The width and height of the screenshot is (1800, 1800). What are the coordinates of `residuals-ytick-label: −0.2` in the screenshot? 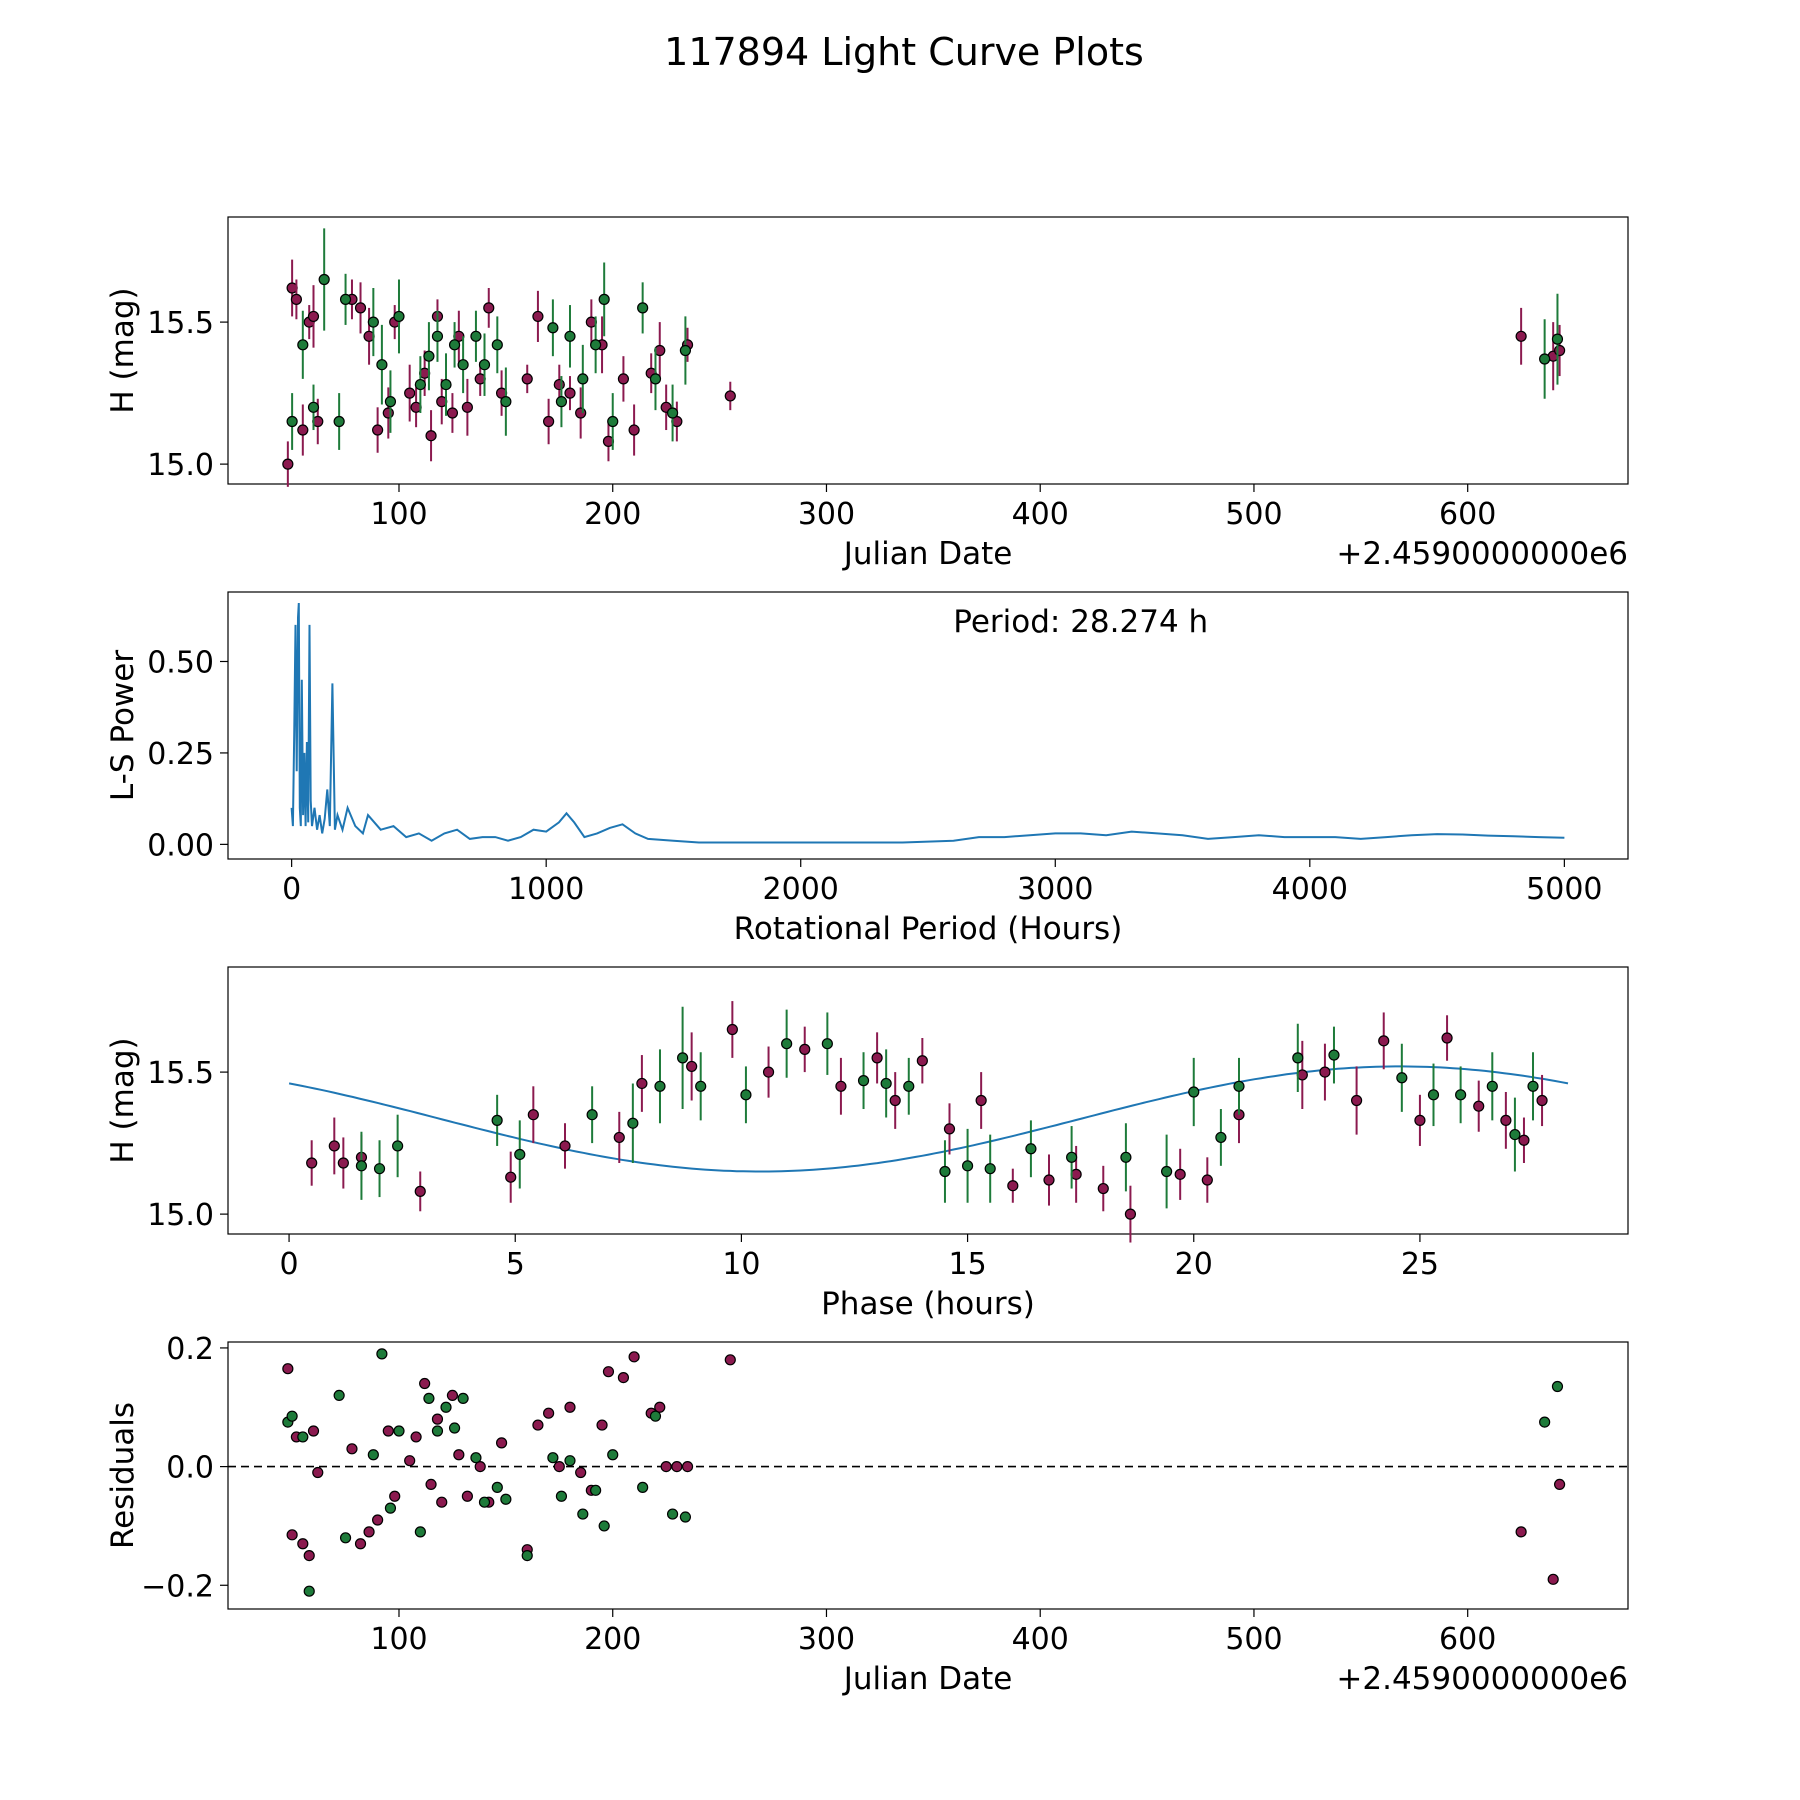 It's located at (177, 1586).